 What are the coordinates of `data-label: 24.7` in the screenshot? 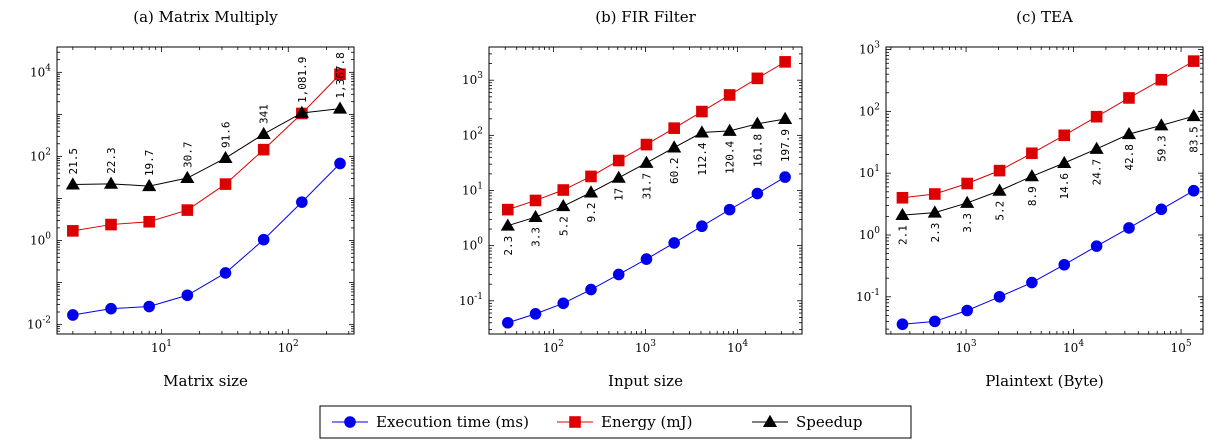 It's located at (1097, 172).